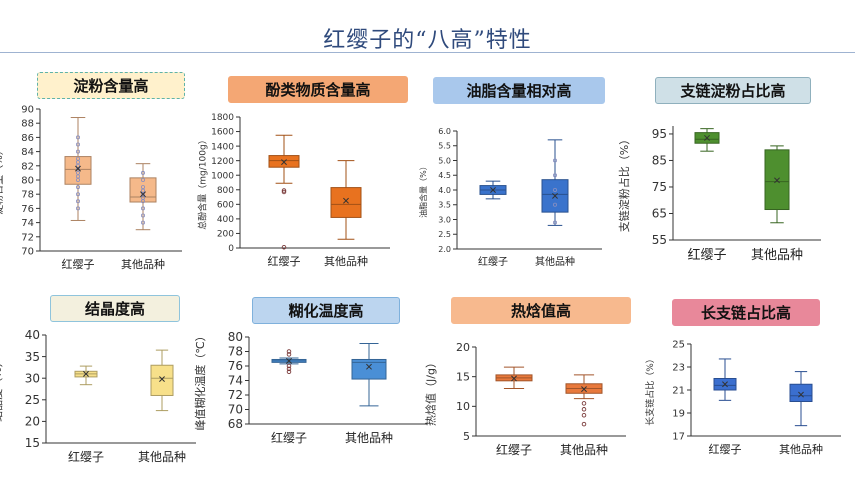 The width and height of the screenshot is (855, 480). I want to click on y-axis-label: 长支链占比（%）, so click(650, 390).